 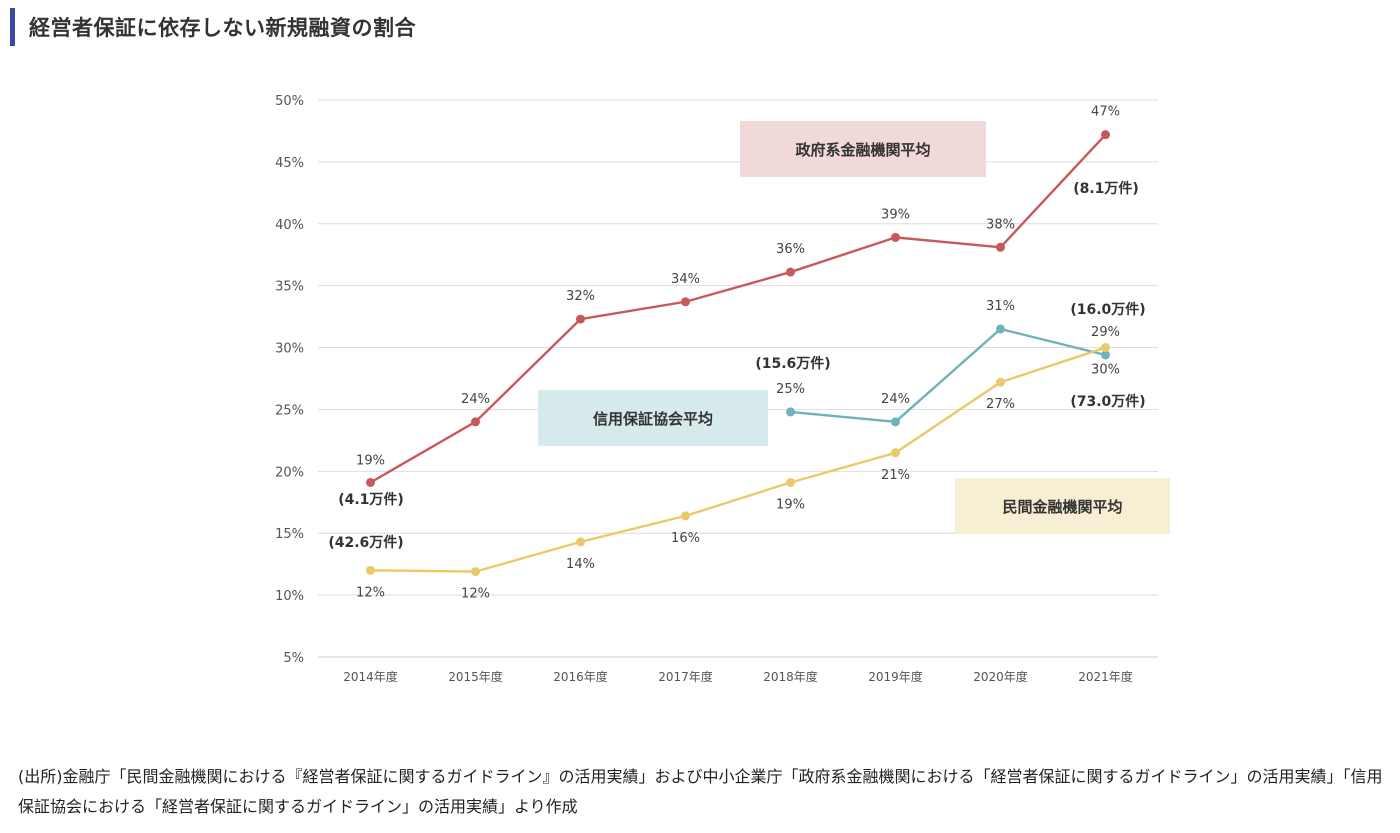 I want to click on y-tick-label: 30%, so click(x=289, y=349).